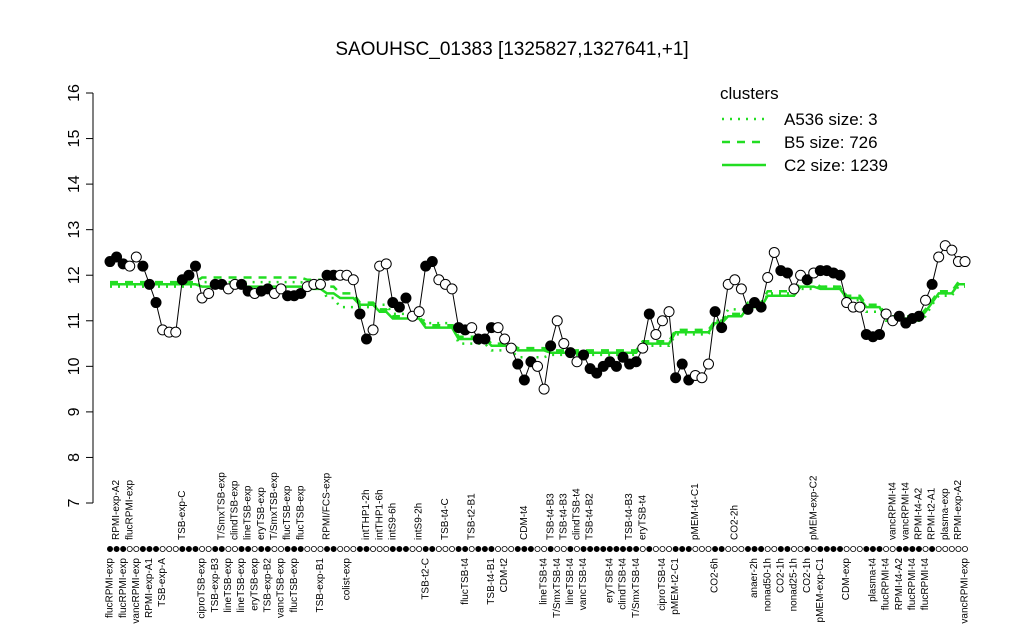 Image resolution: width=1024 pixels, height=640 pixels. What do you see at coordinates (820, 590) in the screenshot?
I see `x-tick-label: pMEM-exp-C1` at bounding box center [820, 590].